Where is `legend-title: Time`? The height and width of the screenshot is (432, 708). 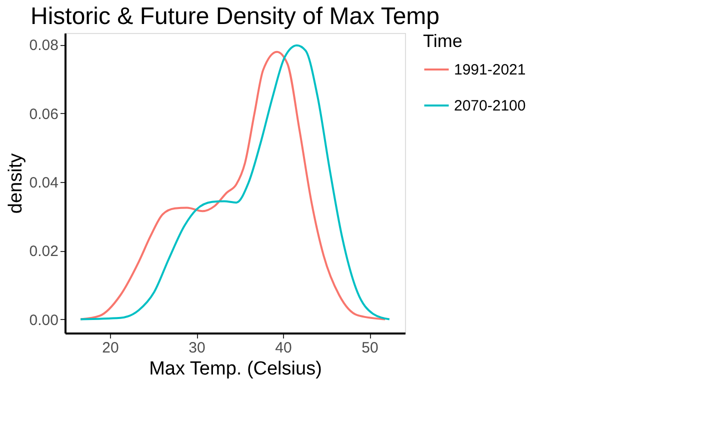
legend-title: Time is located at coordinates (442, 41).